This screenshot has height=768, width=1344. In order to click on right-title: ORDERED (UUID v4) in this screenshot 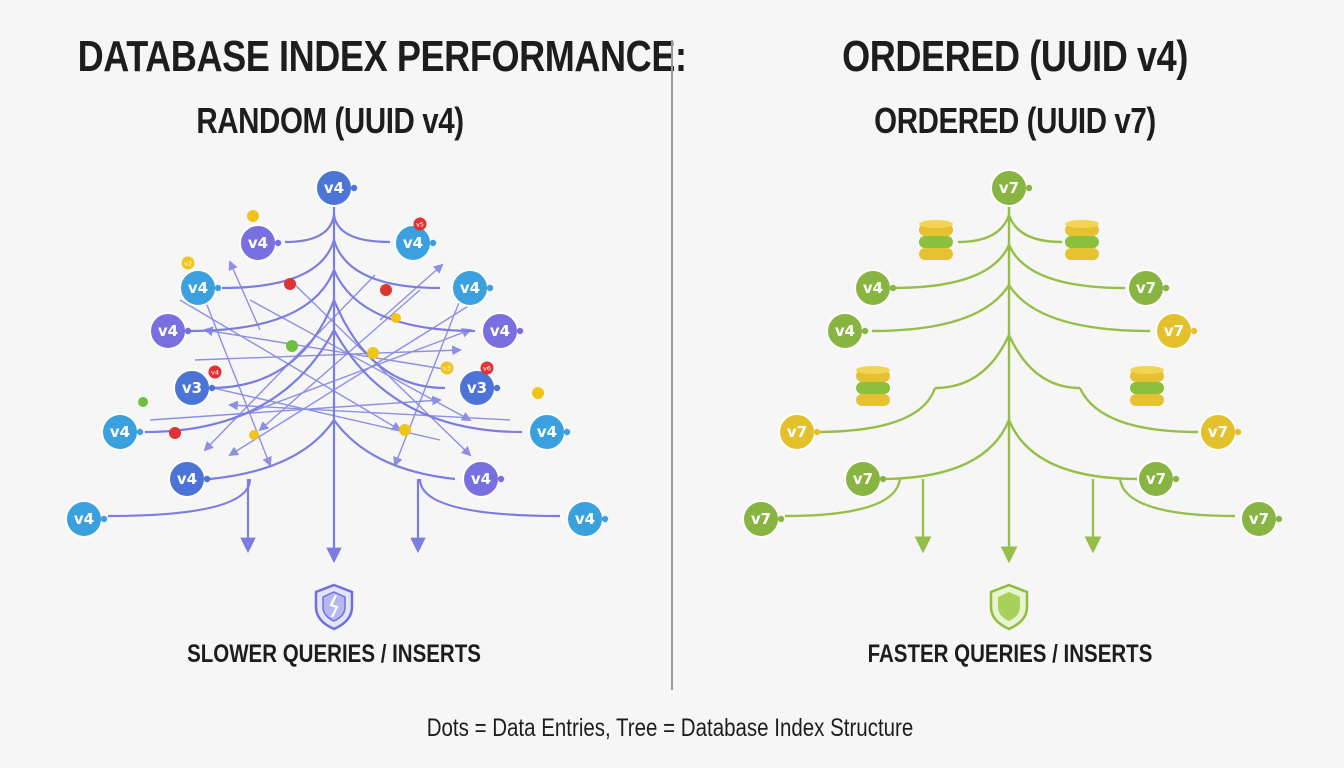, I will do `click(1015, 56)`.